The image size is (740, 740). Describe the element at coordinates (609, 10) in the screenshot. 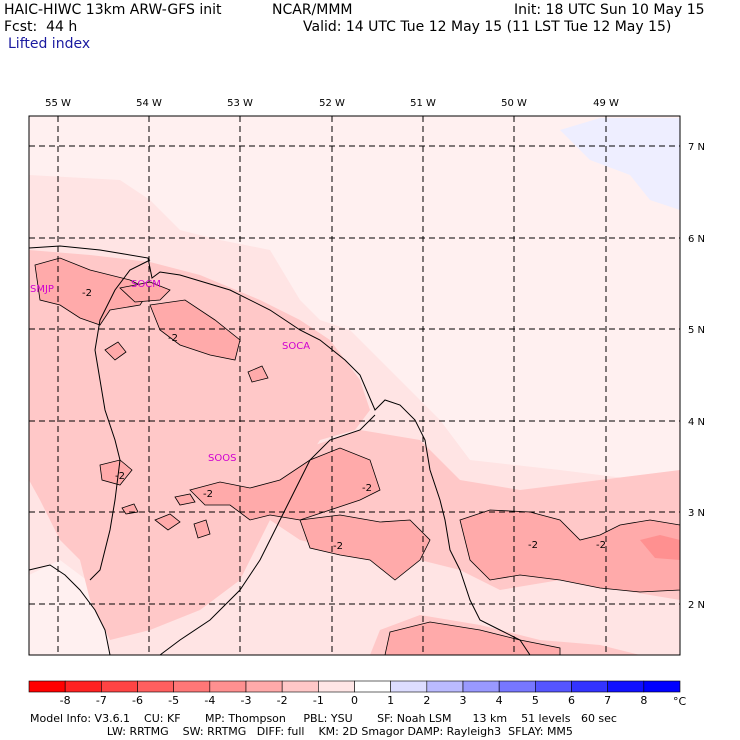

I see `init-time: Init: 18 UTC Sun 10 May 15` at that location.